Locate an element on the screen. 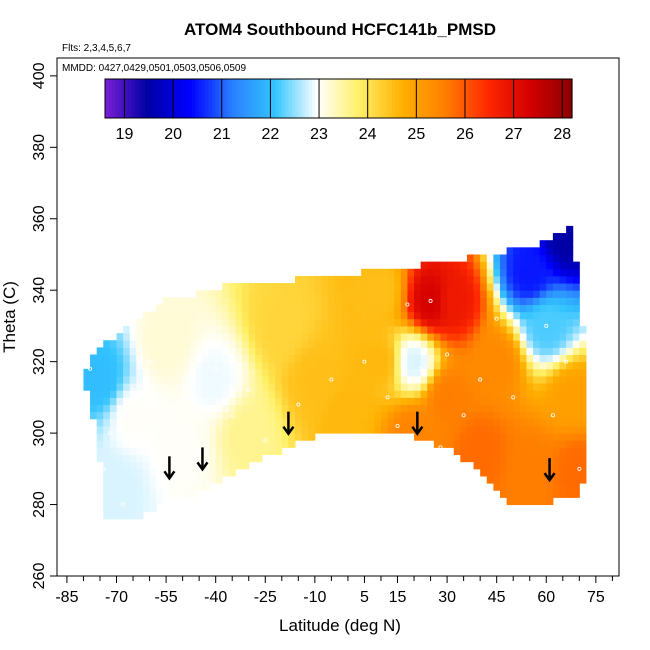 This screenshot has height=650, width=650. colorbar-tick-label: 21 is located at coordinates (222, 134).